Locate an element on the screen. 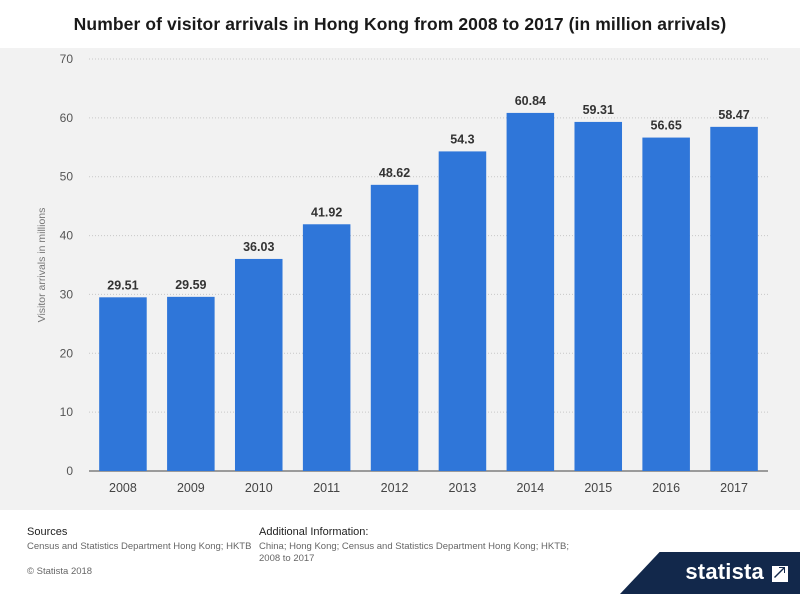  y-tick-label: 0 is located at coordinates (69, 471).